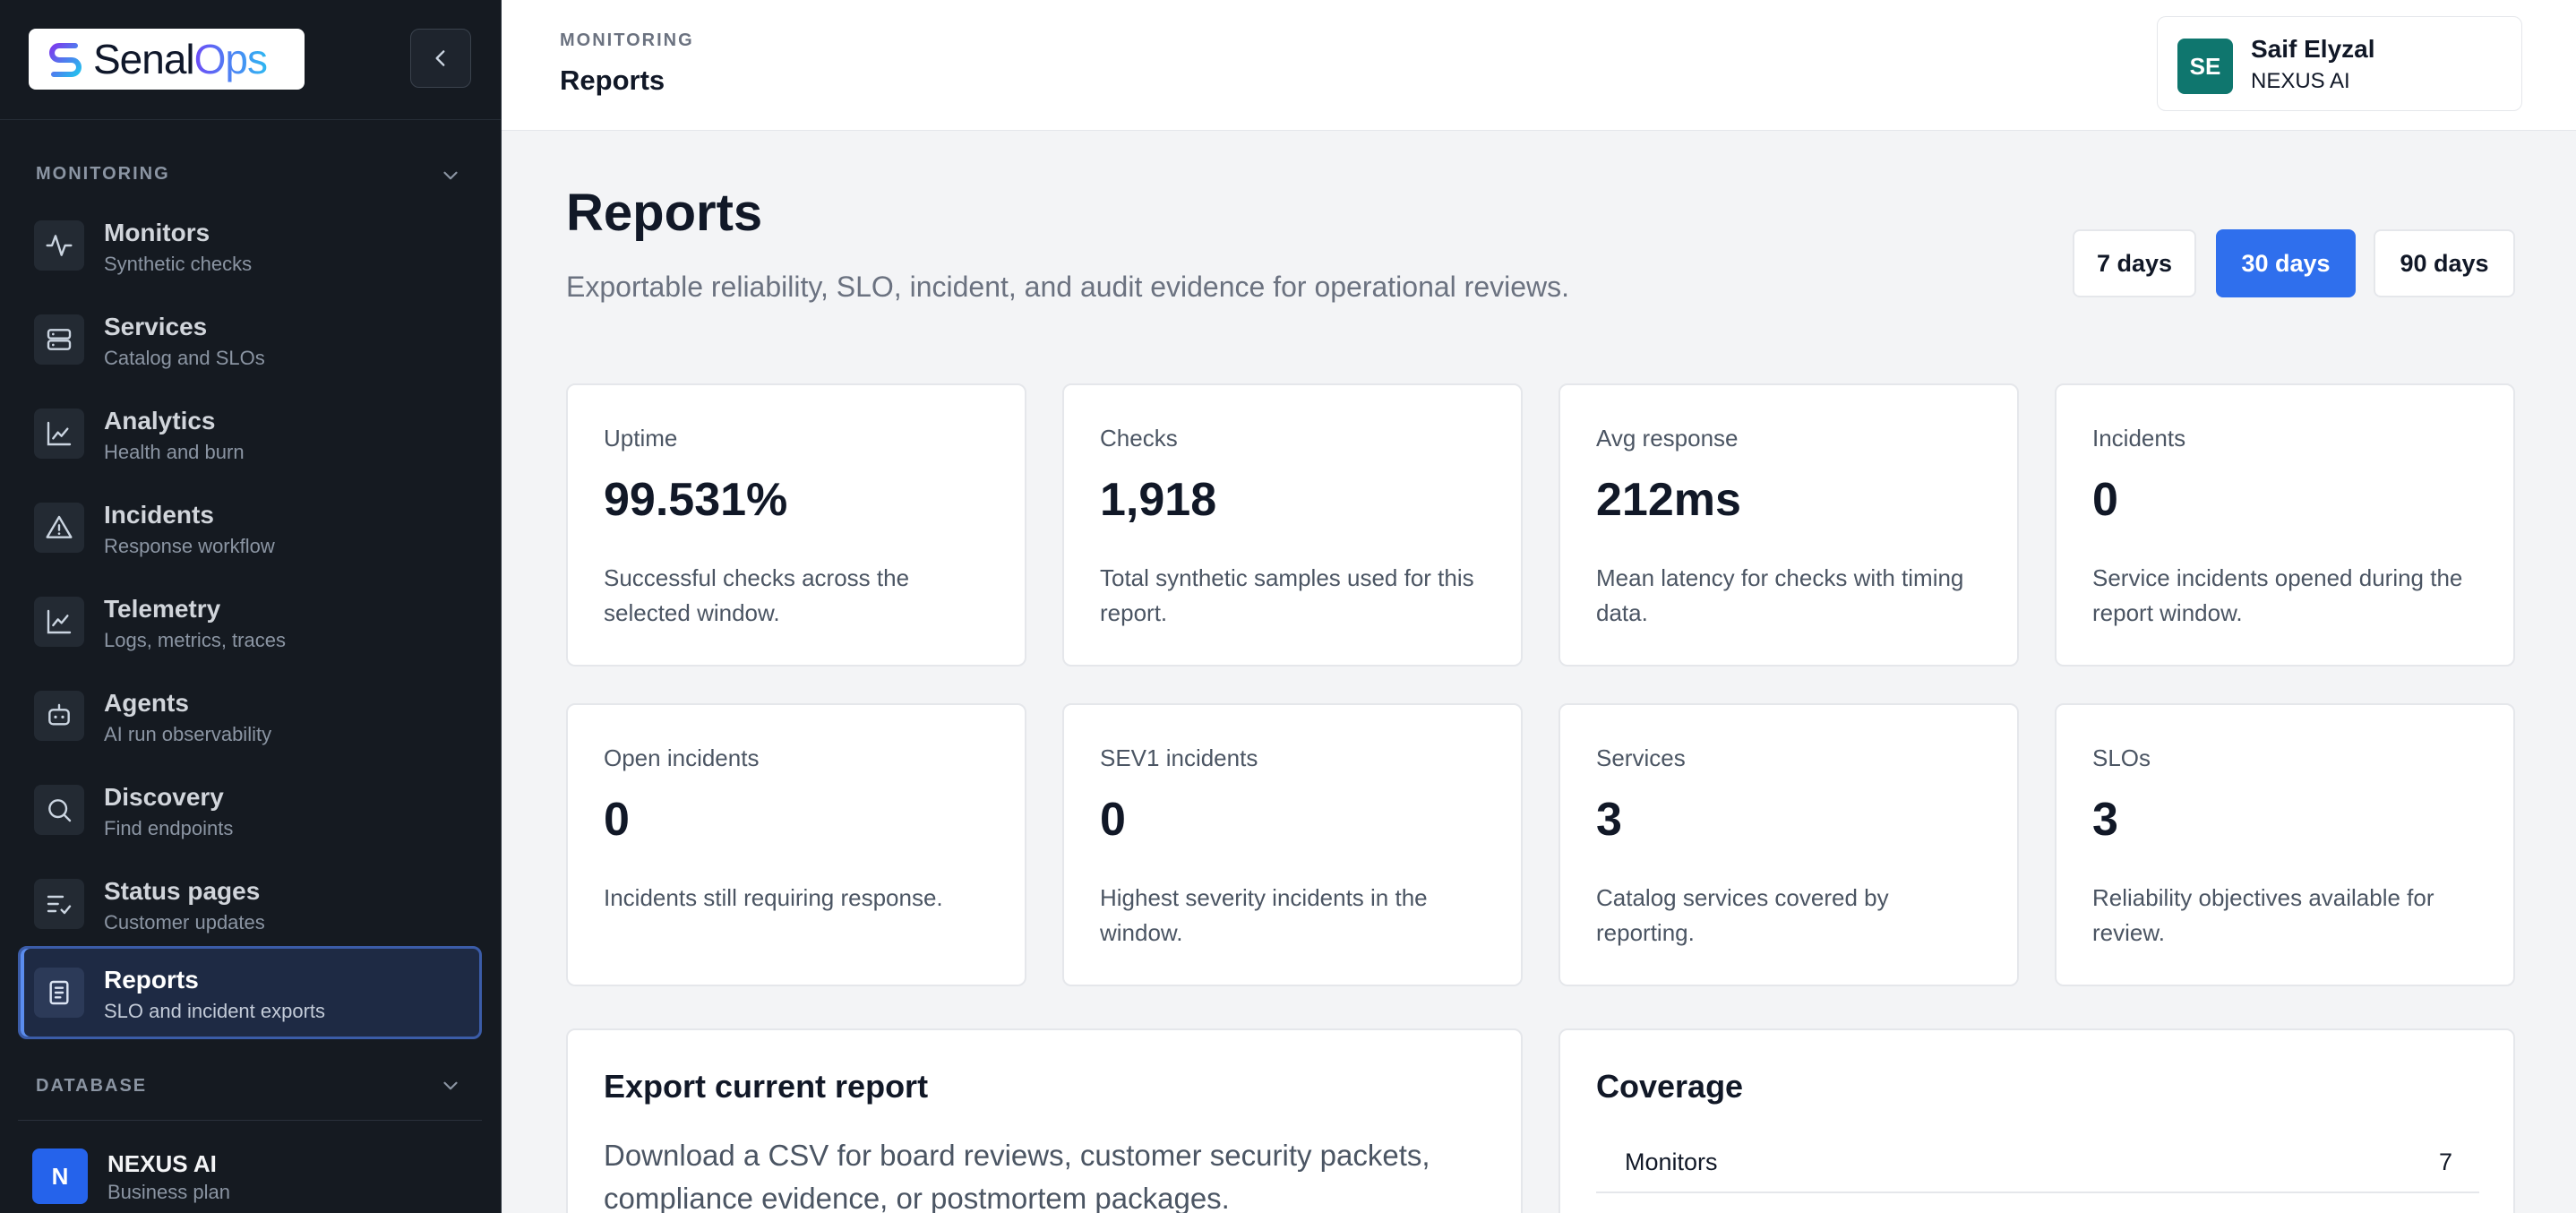  Describe the element at coordinates (2286, 263) in the screenshot. I see `range-30-days-button: 30 days` at that location.